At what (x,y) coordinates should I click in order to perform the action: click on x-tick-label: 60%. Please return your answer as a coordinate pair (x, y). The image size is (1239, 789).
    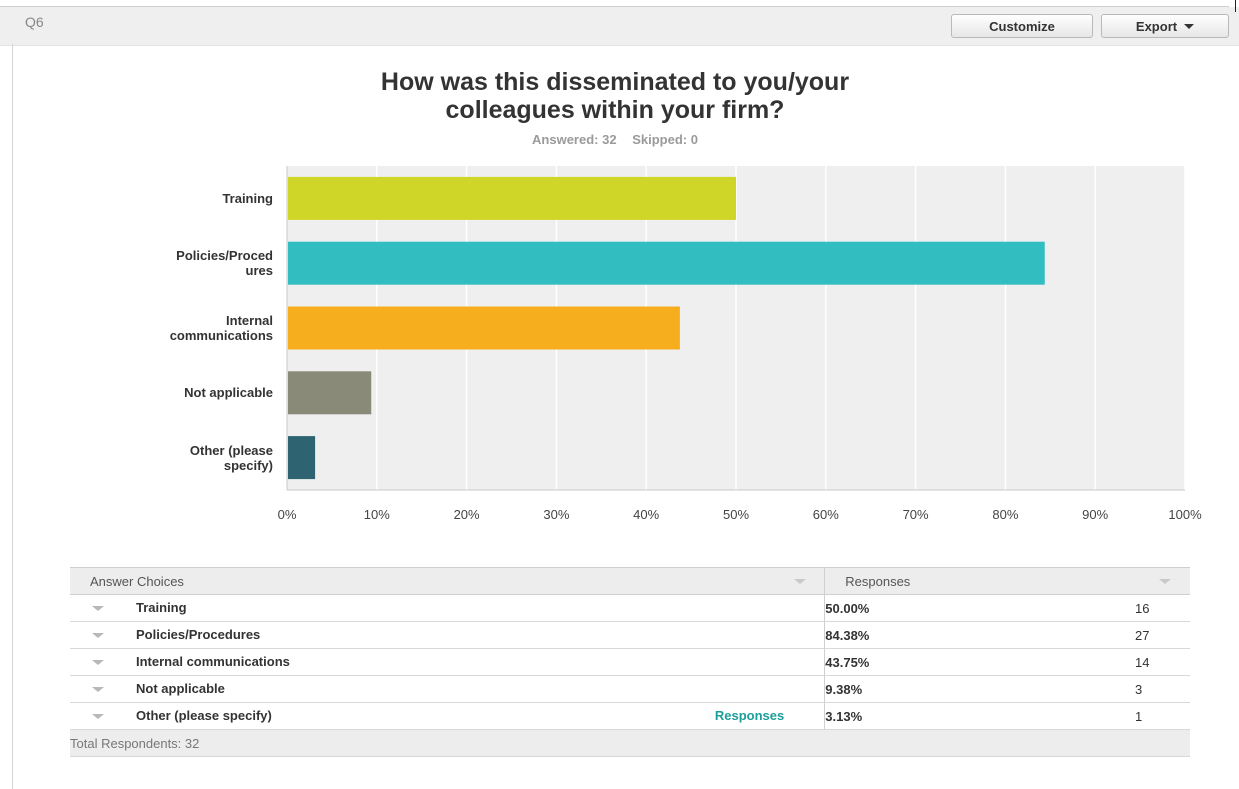
    Looking at the image, I should click on (825, 514).